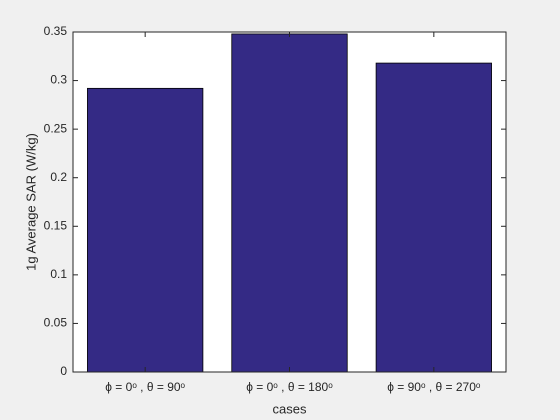  Describe the element at coordinates (58, 177) in the screenshot. I see `y-tick-label: 0.2` at that location.